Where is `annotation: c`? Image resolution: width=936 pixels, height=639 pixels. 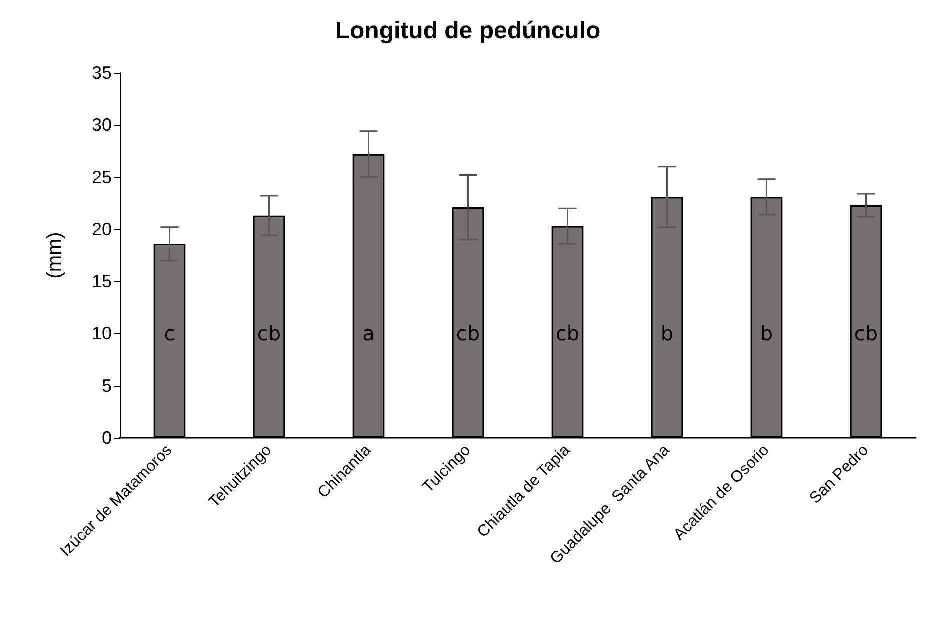 annotation: c is located at coordinates (170, 334).